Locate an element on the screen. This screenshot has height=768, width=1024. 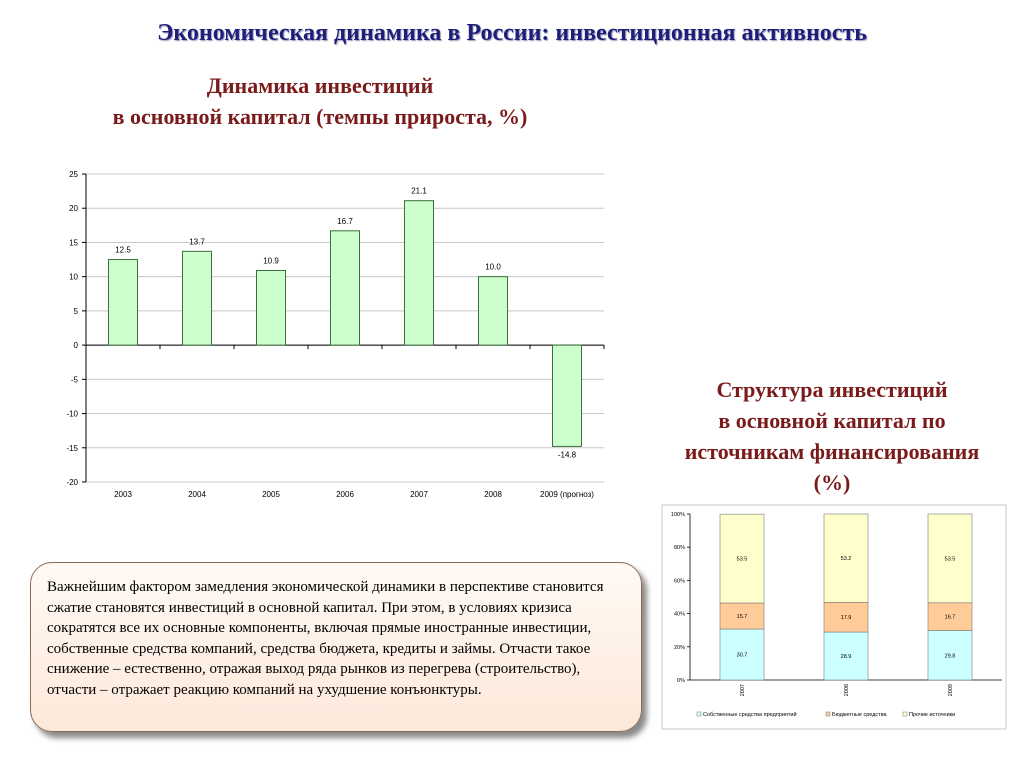
stack-data-label-2008-1: 17.9 is located at coordinates (846, 618).